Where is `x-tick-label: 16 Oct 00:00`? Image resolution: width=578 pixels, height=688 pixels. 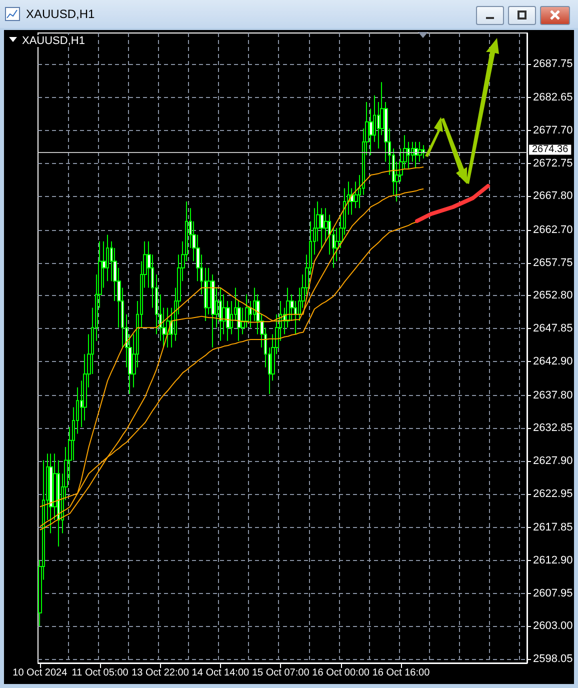 x-tick-label: 16 Oct 00:00 is located at coordinates (341, 673).